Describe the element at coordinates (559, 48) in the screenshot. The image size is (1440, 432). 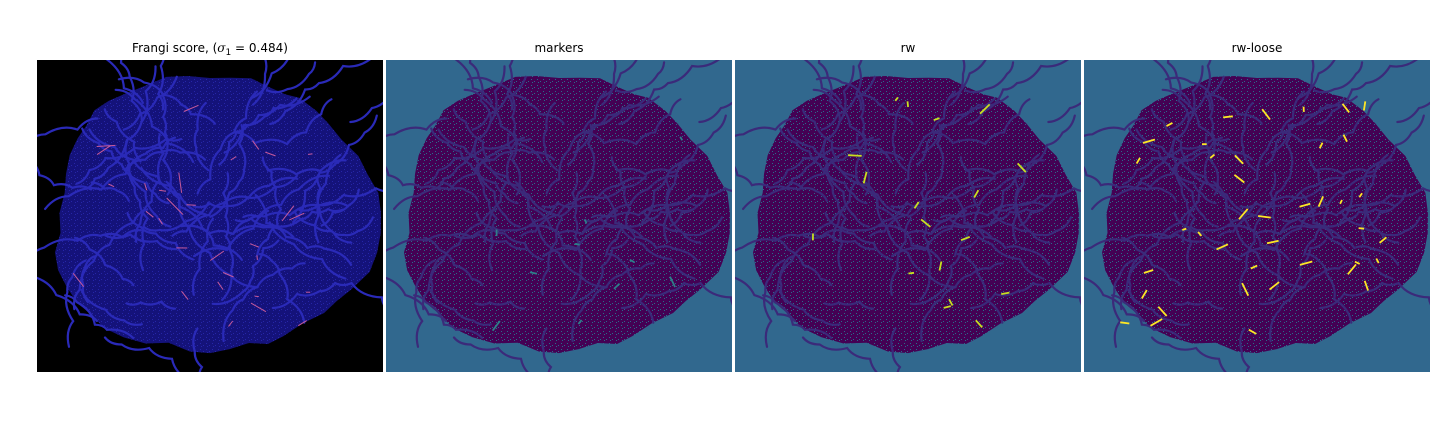
I see `panel-title-markers: markers` at that location.